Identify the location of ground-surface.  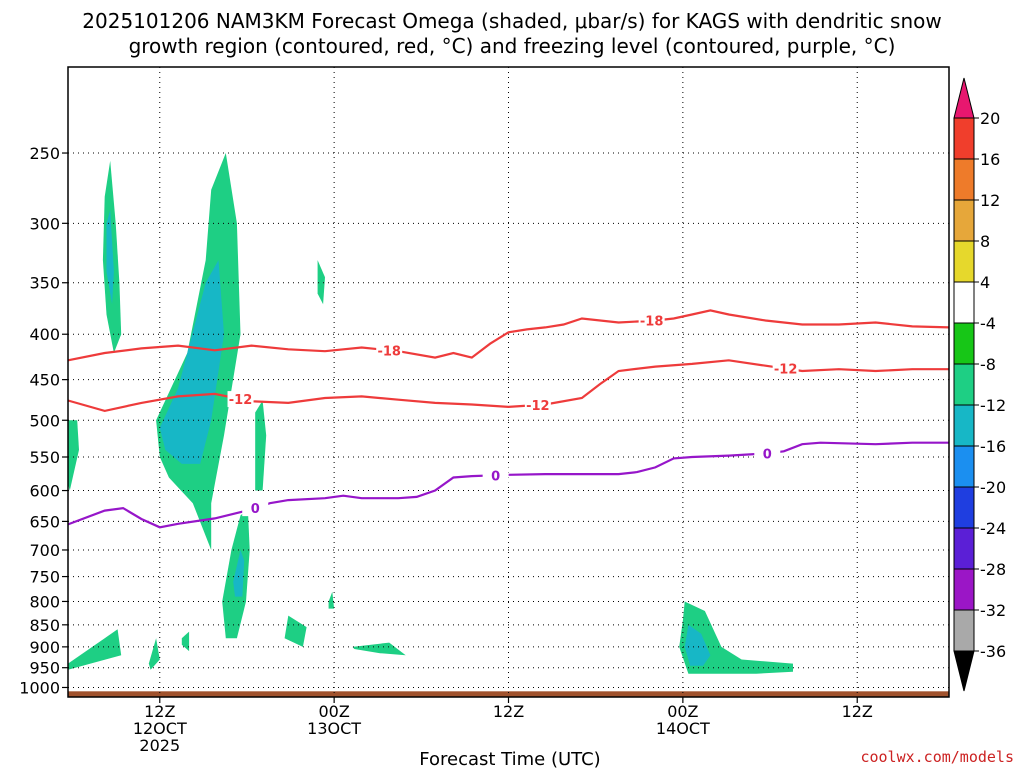
(508, 694).